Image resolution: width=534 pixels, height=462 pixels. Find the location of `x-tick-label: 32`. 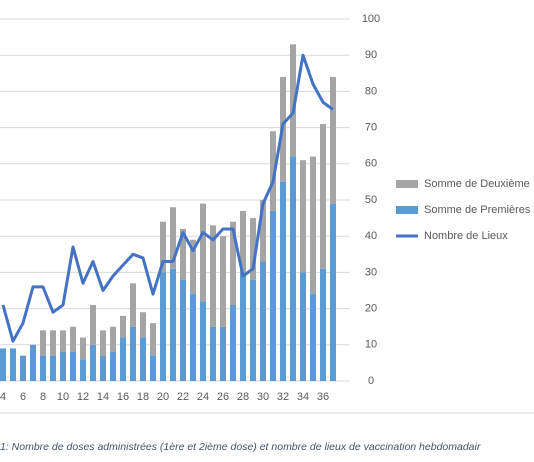

x-tick-label: 32 is located at coordinates (283, 397).